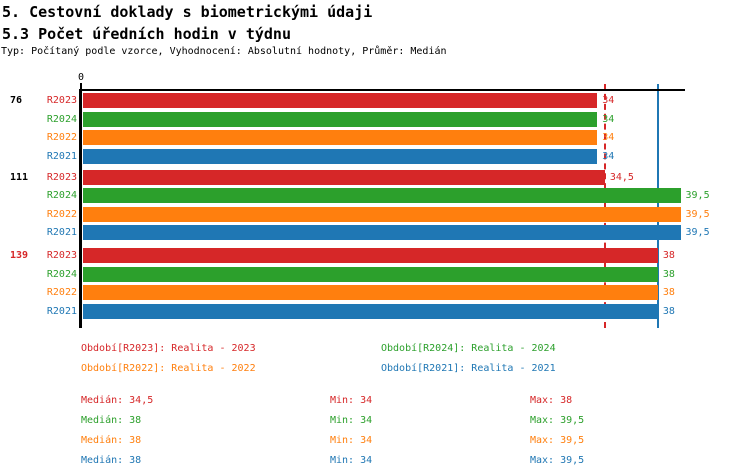 Image resolution: width=750 pixels, height=476 pixels. I want to click on x-axis-zero-tick-mark, so click(81, 86).